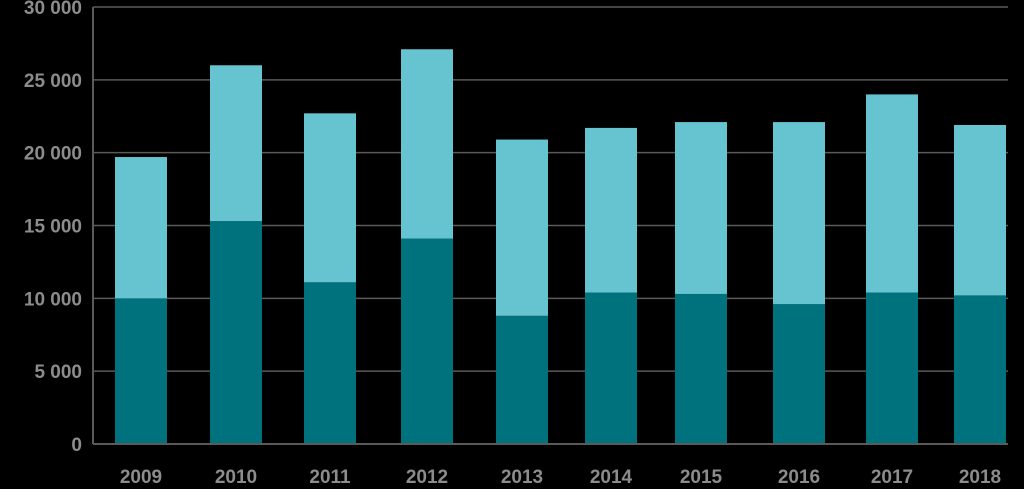 Image resolution: width=1024 pixels, height=489 pixels. I want to click on y-tick-label: 15 000, so click(53, 227).